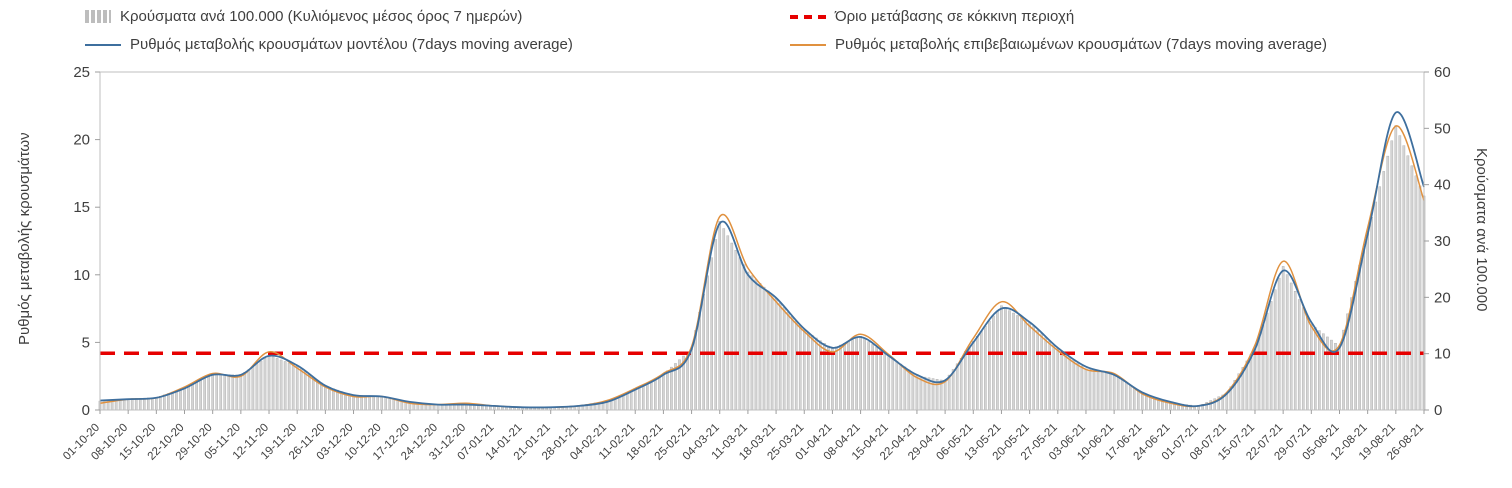  Describe the element at coordinates (81, 140) in the screenshot. I see `left-tick-label: 20` at that location.